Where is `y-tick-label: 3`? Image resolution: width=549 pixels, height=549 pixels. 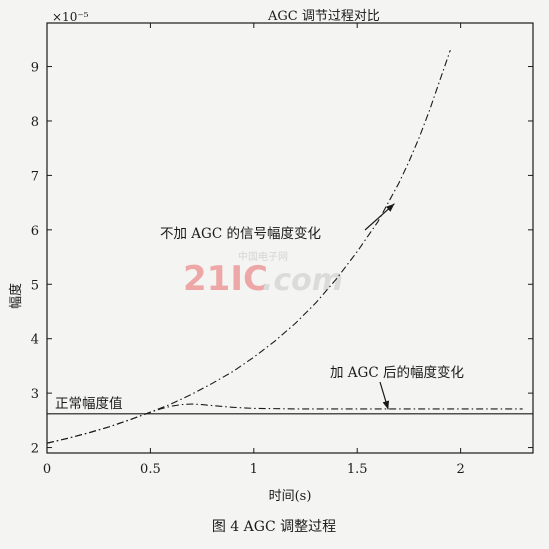
y-tick-label: 3 is located at coordinates (35, 394).